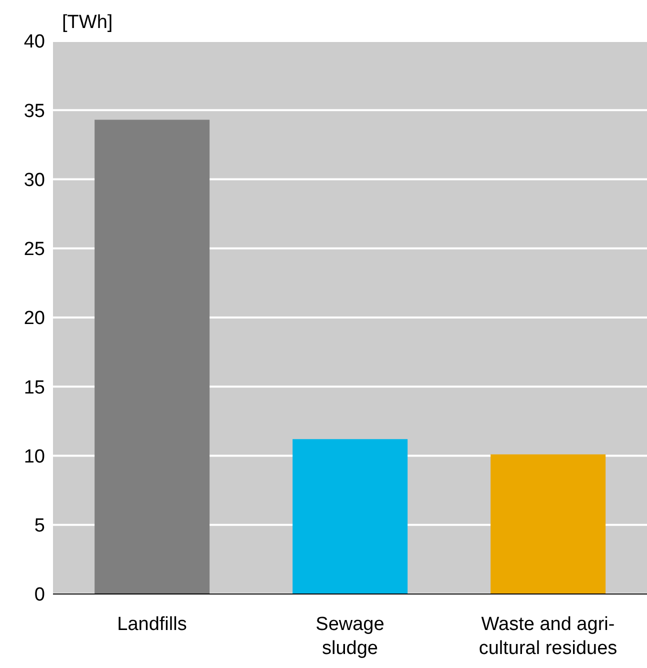  Describe the element at coordinates (34, 249) in the screenshot. I see `y-tick-label: 25` at that location.